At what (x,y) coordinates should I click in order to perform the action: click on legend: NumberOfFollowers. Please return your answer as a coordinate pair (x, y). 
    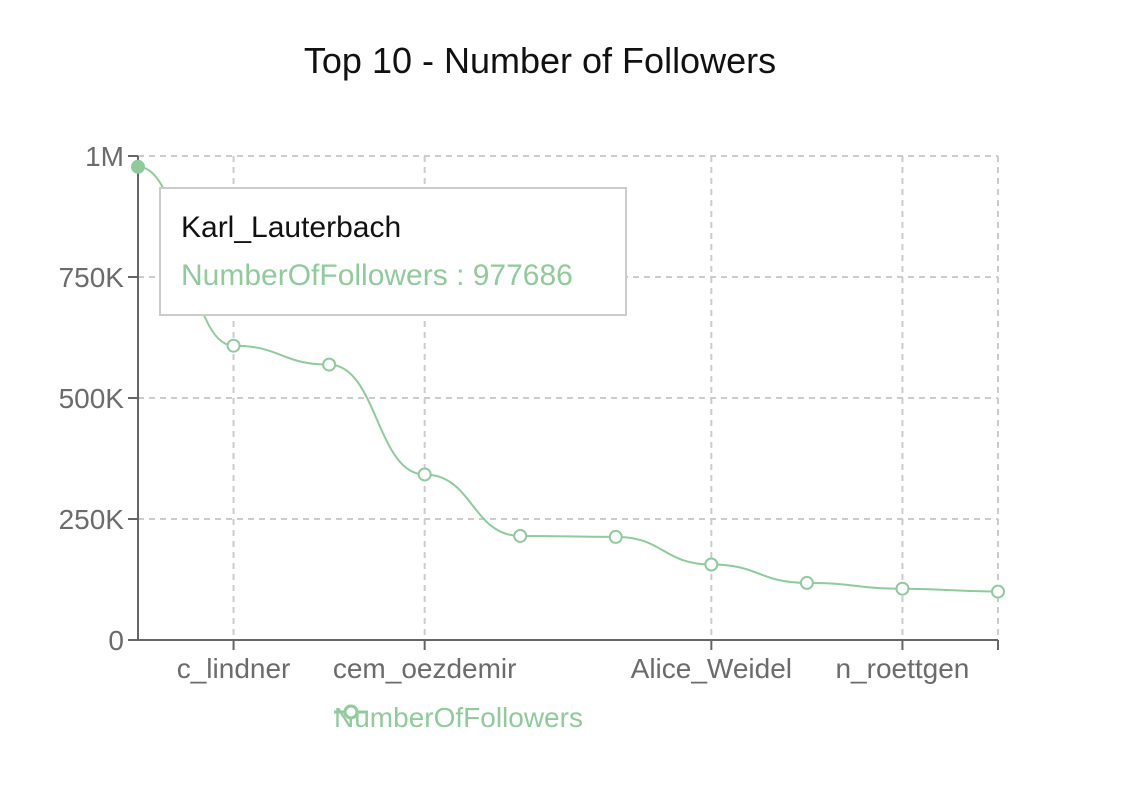
    Looking at the image, I should click on (458, 718).